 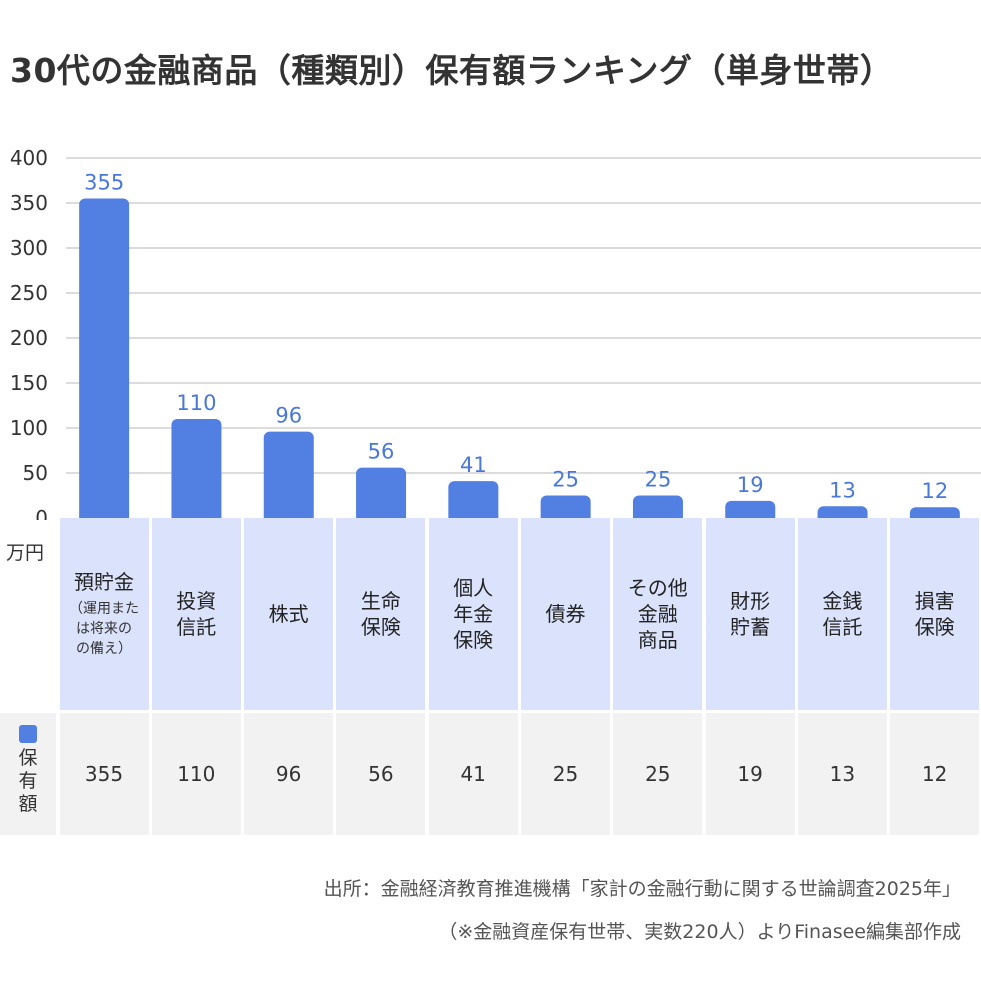 I want to click on table-value-cell: 19, so click(x=750, y=774).